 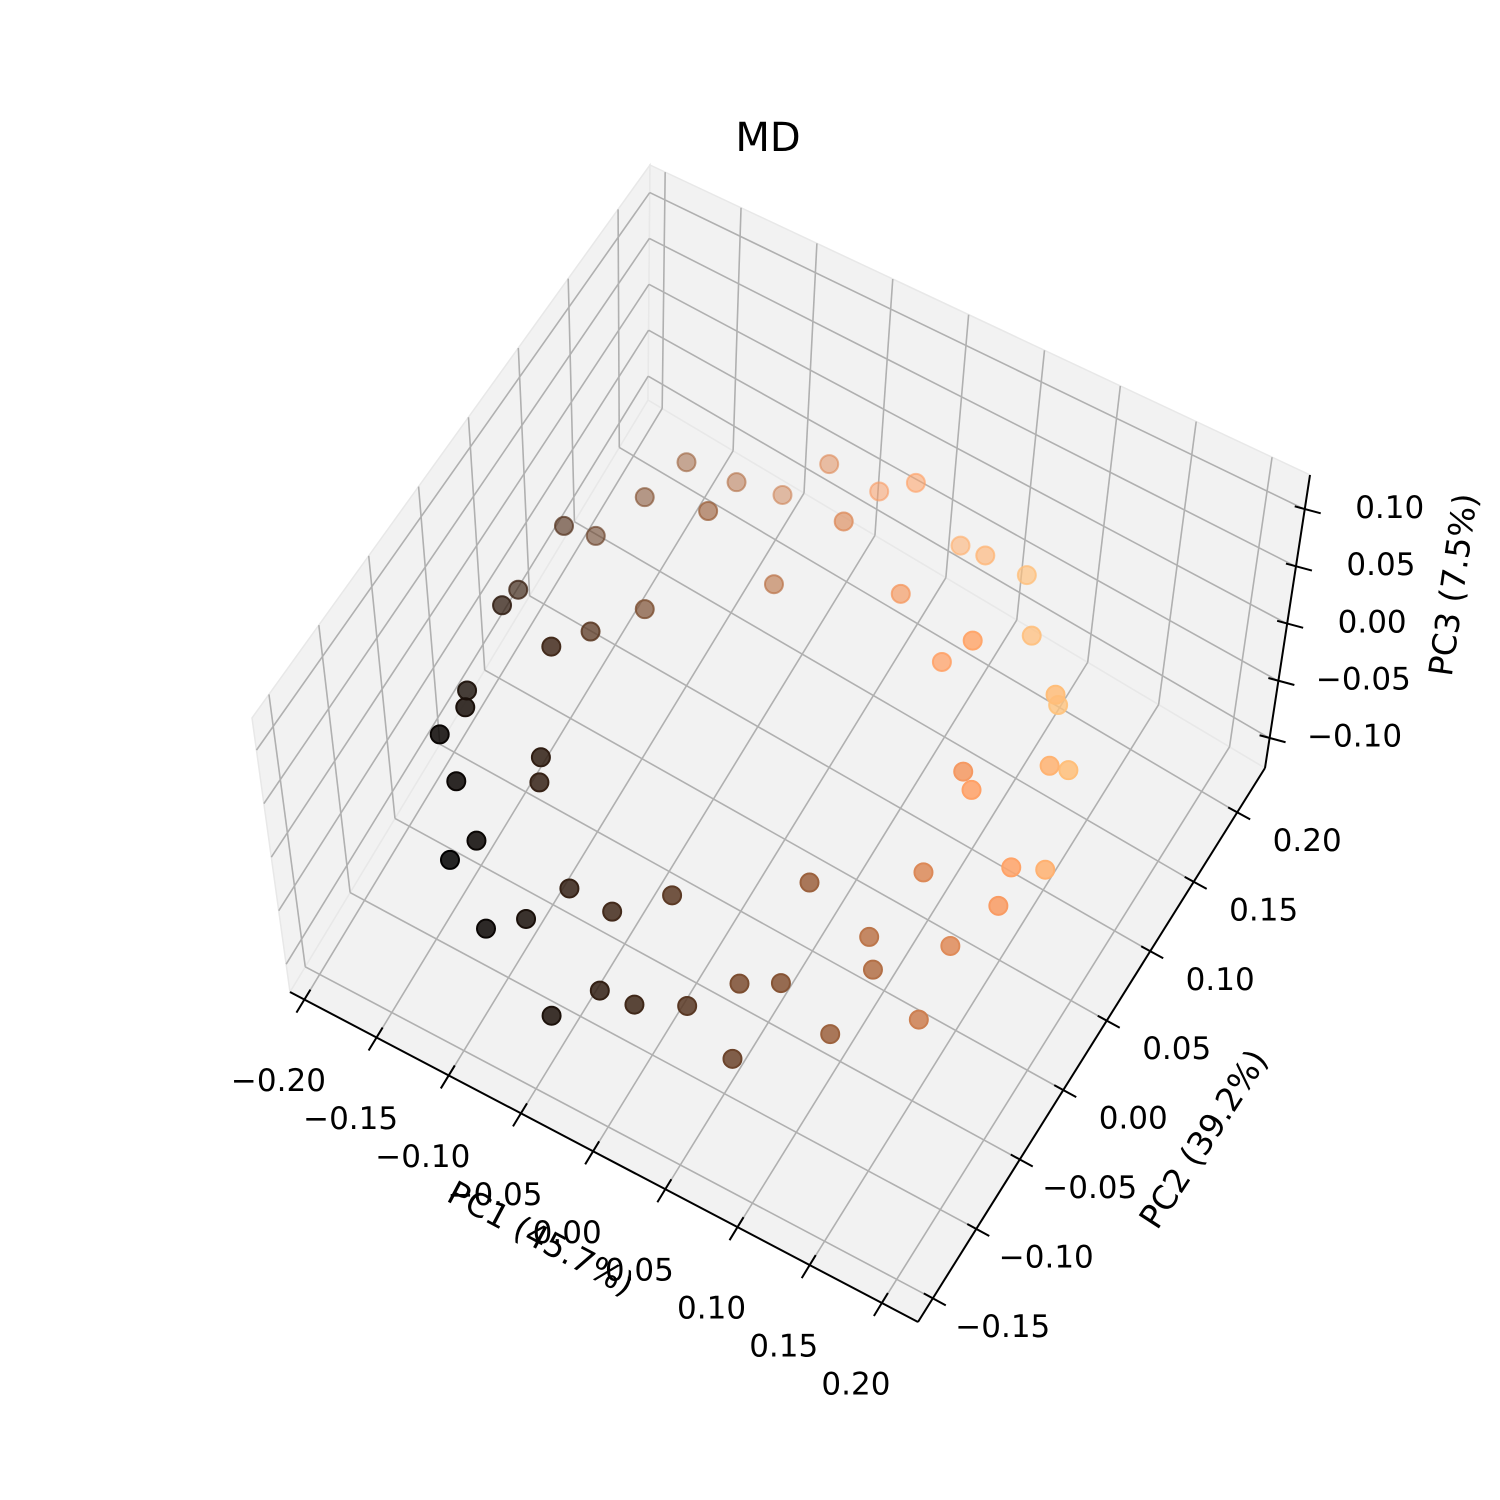 What do you see at coordinates (1002, 1327) in the screenshot?
I see `y-tick-label: −0.15` at bounding box center [1002, 1327].